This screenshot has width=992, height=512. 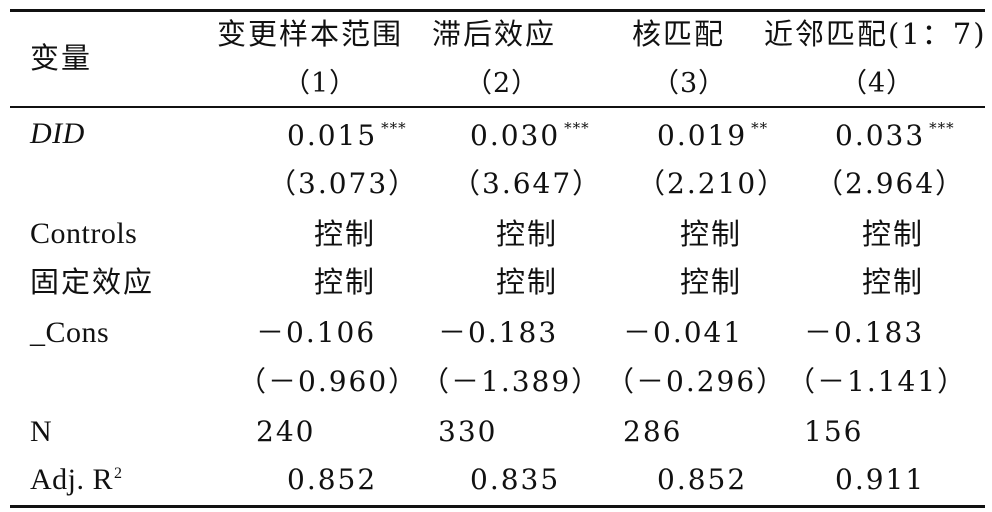 I want to click on cons-coef-2: －0.183, so click(x=498, y=332).